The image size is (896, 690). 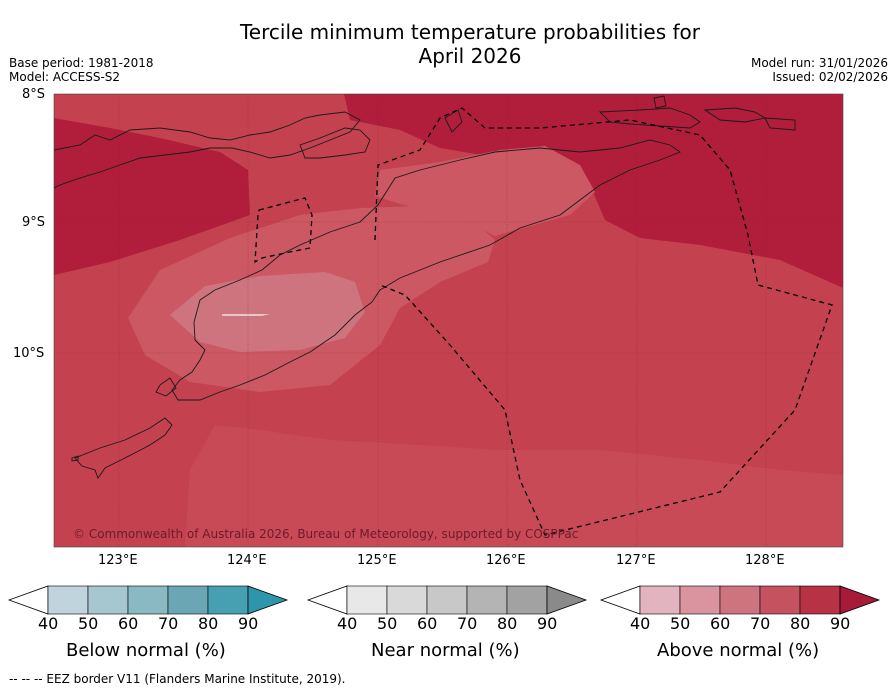 What do you see at coordinates (636, 560) in the screenshot?
I see `lon-tick-127e: 127°E` at bounding box center [636, 560].